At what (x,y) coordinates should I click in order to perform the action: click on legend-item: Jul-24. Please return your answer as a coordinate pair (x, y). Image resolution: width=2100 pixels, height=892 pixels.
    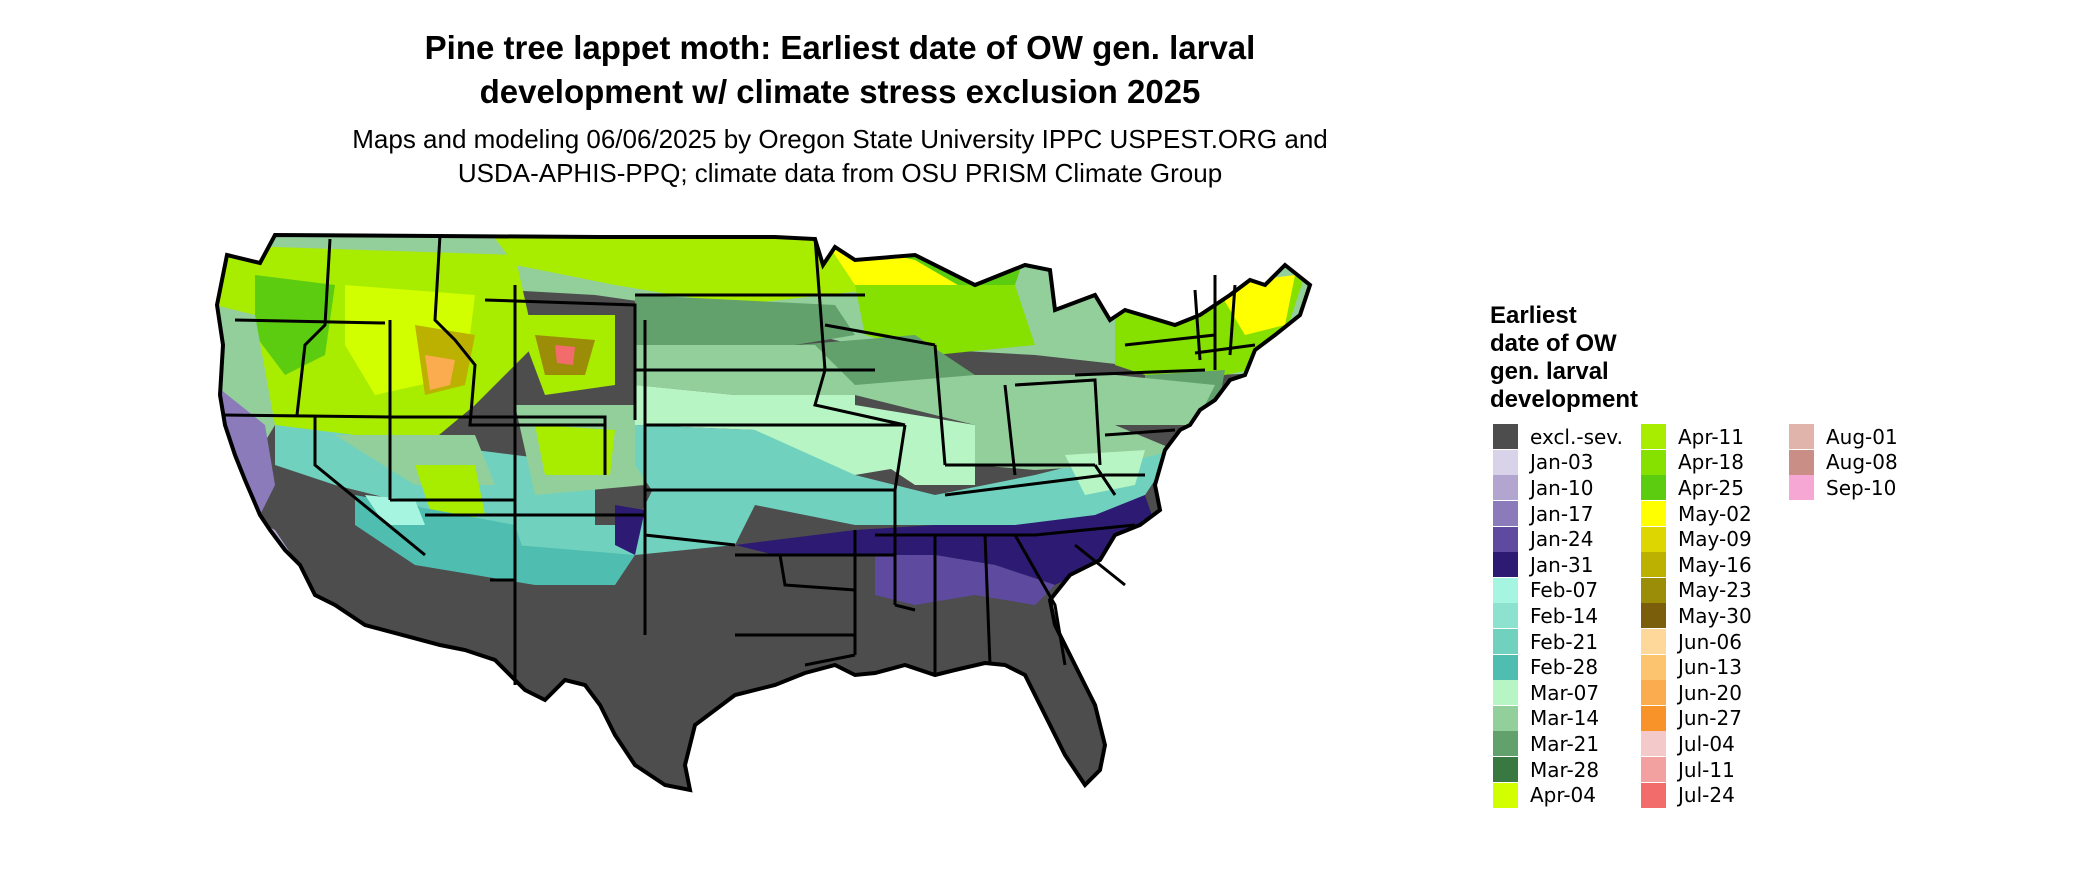
    Looking at the image, I should click on (1688, 795).